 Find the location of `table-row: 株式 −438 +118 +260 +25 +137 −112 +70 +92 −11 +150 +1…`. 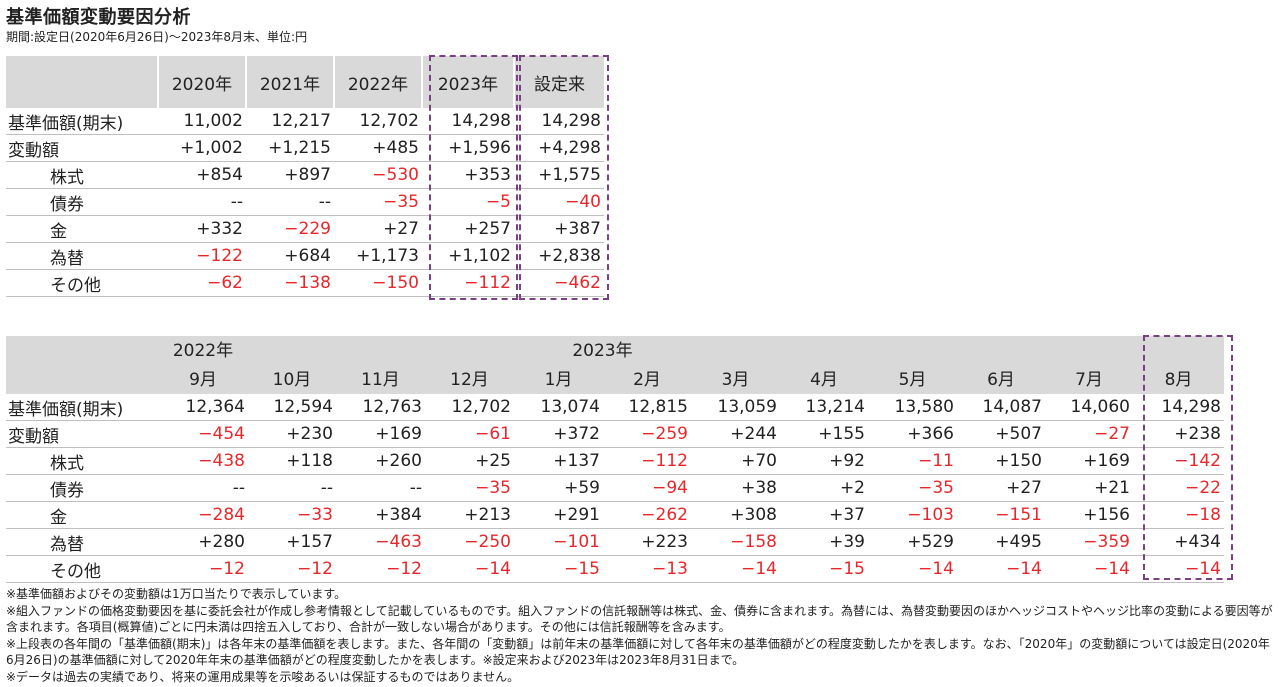

table-row: 株式 −438 +118 +260 +25 +137 −112 +70 +92 −11 +150 +1… is located at coordinates (615, 461).